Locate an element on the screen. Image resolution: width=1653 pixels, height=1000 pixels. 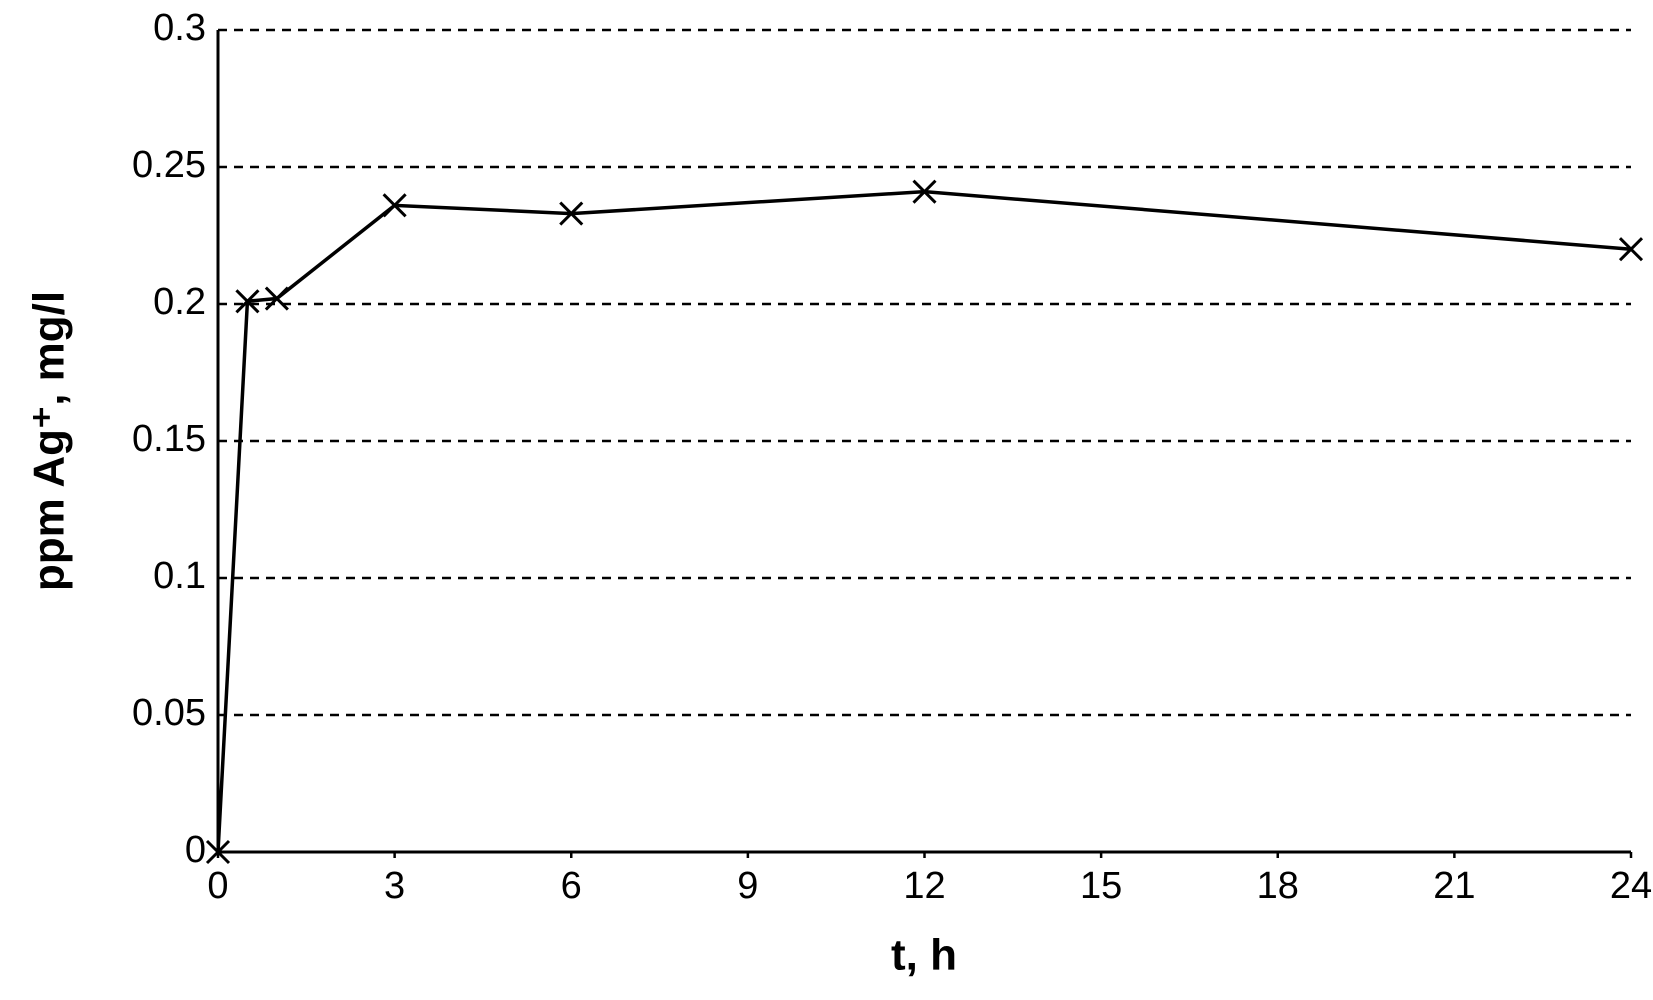
x-tick-label: 9 is located at coordinates (747, 886).